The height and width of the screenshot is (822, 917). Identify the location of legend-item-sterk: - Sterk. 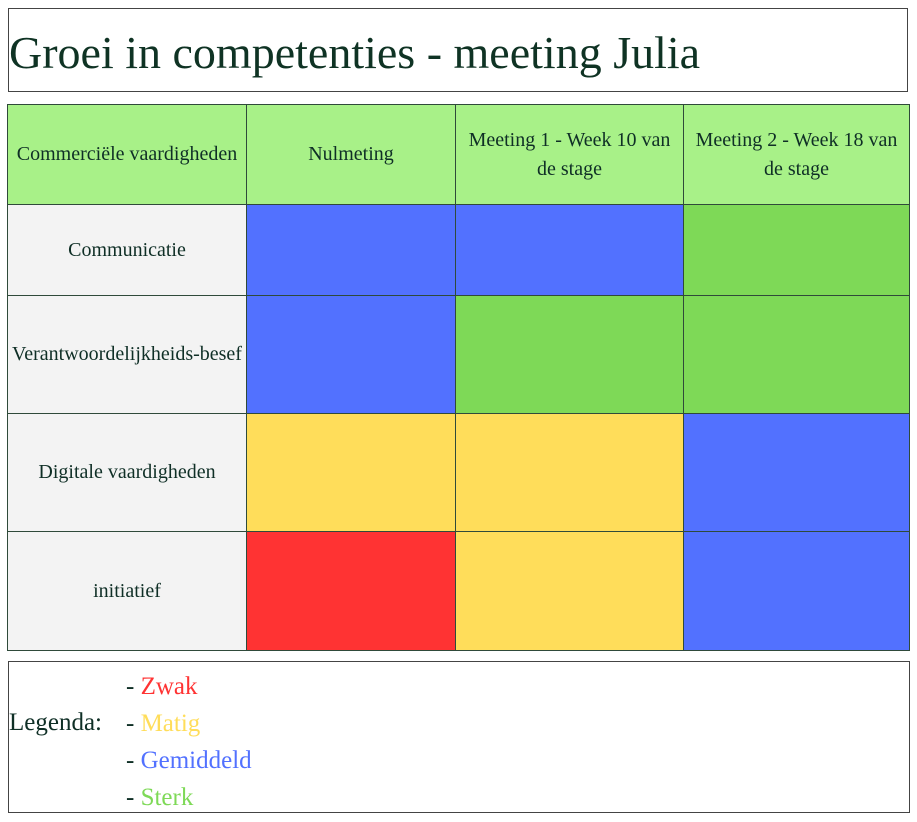
(189, 797).